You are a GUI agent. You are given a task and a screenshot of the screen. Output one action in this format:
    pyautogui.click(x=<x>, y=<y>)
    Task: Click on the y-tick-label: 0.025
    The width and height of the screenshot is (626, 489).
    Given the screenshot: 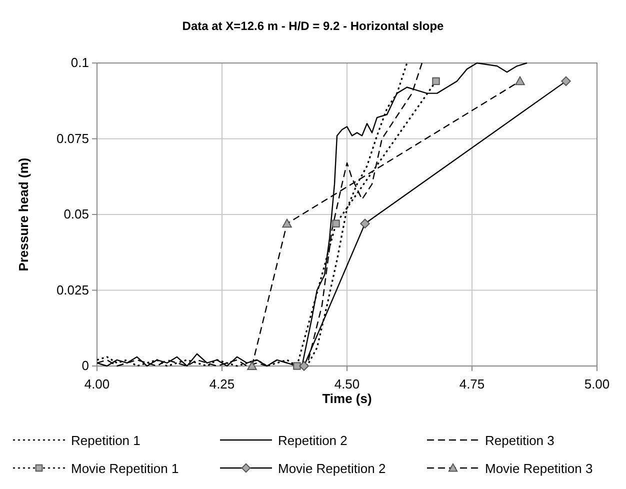 What is the action you would take?
    pyautogui.click(x=72, y=290)
    